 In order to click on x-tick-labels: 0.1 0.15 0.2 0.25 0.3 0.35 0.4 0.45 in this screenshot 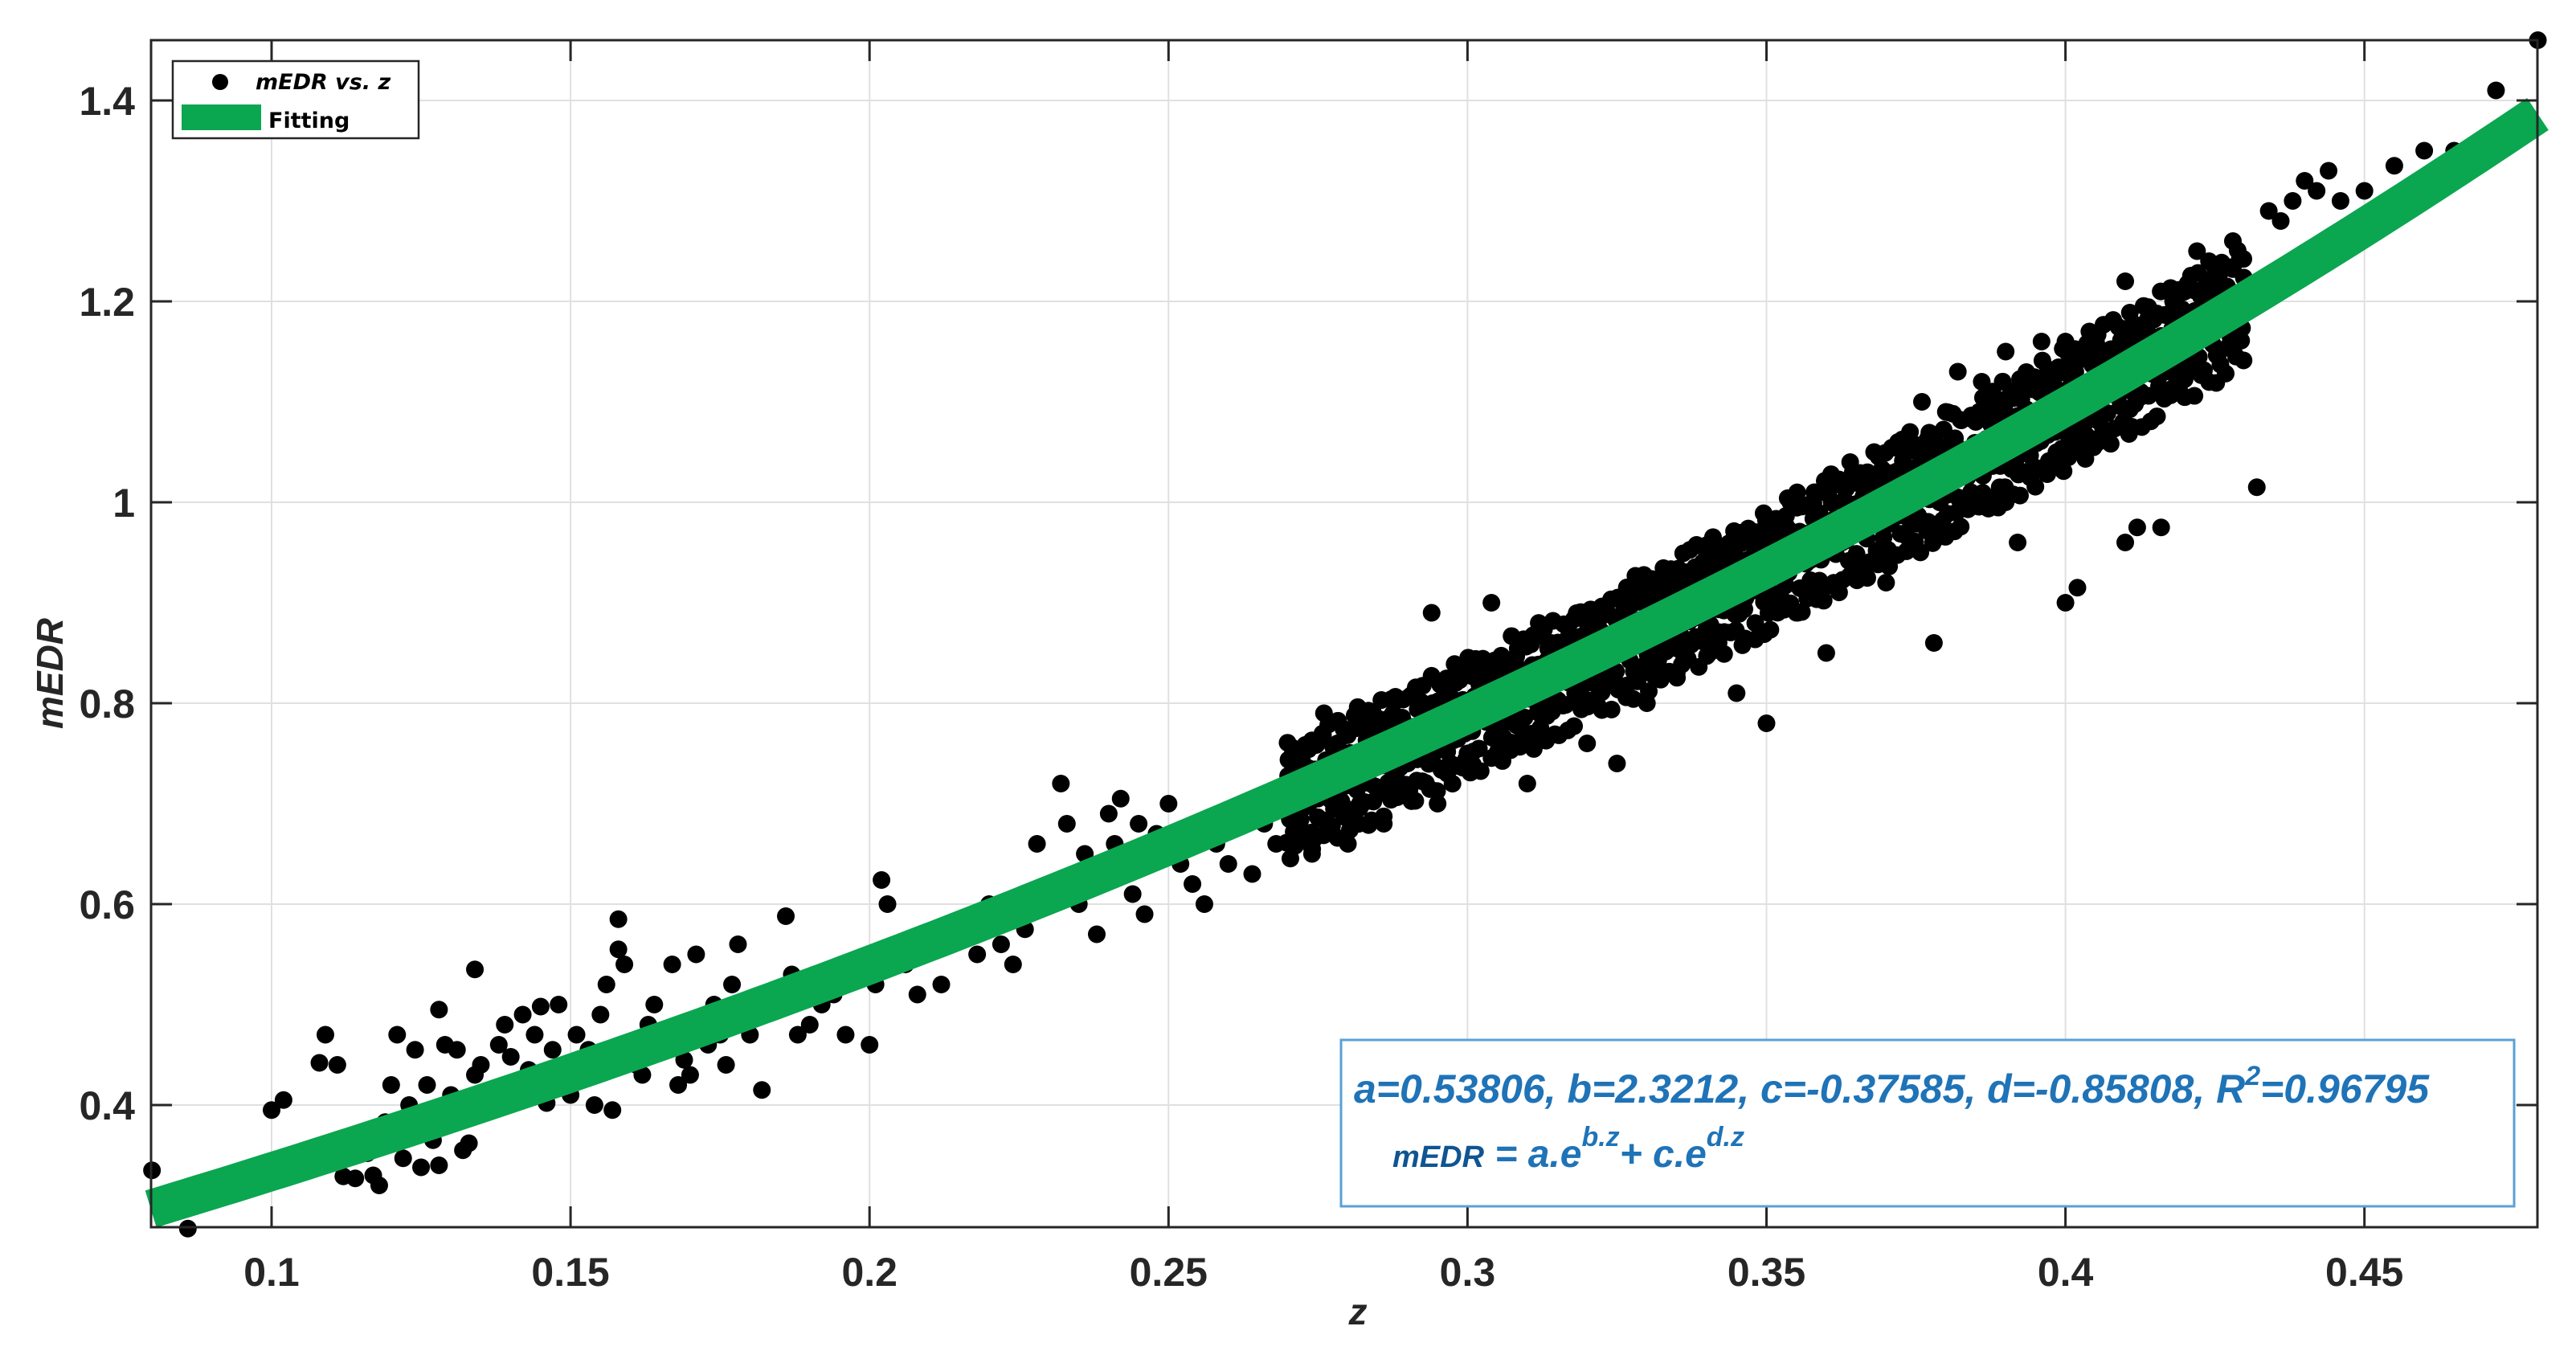, I will do `click(1323, 1272)`.